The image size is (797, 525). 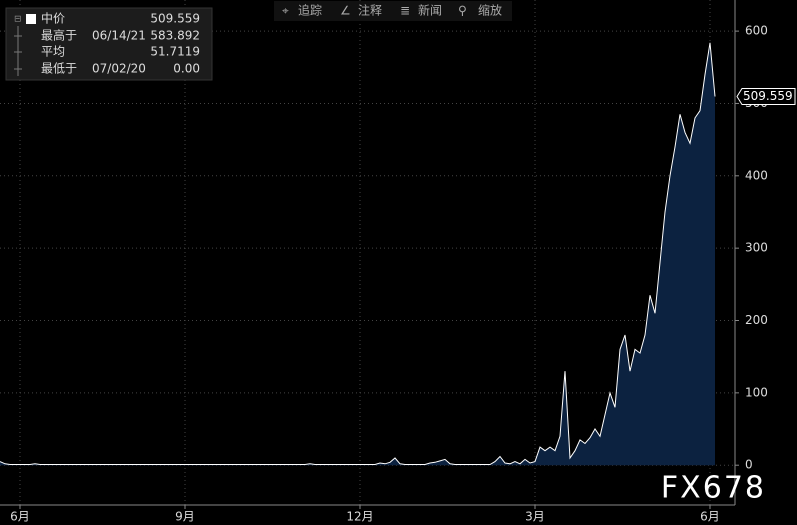 I want to click on y-tick-label: 0, so click(x=749, y=465).